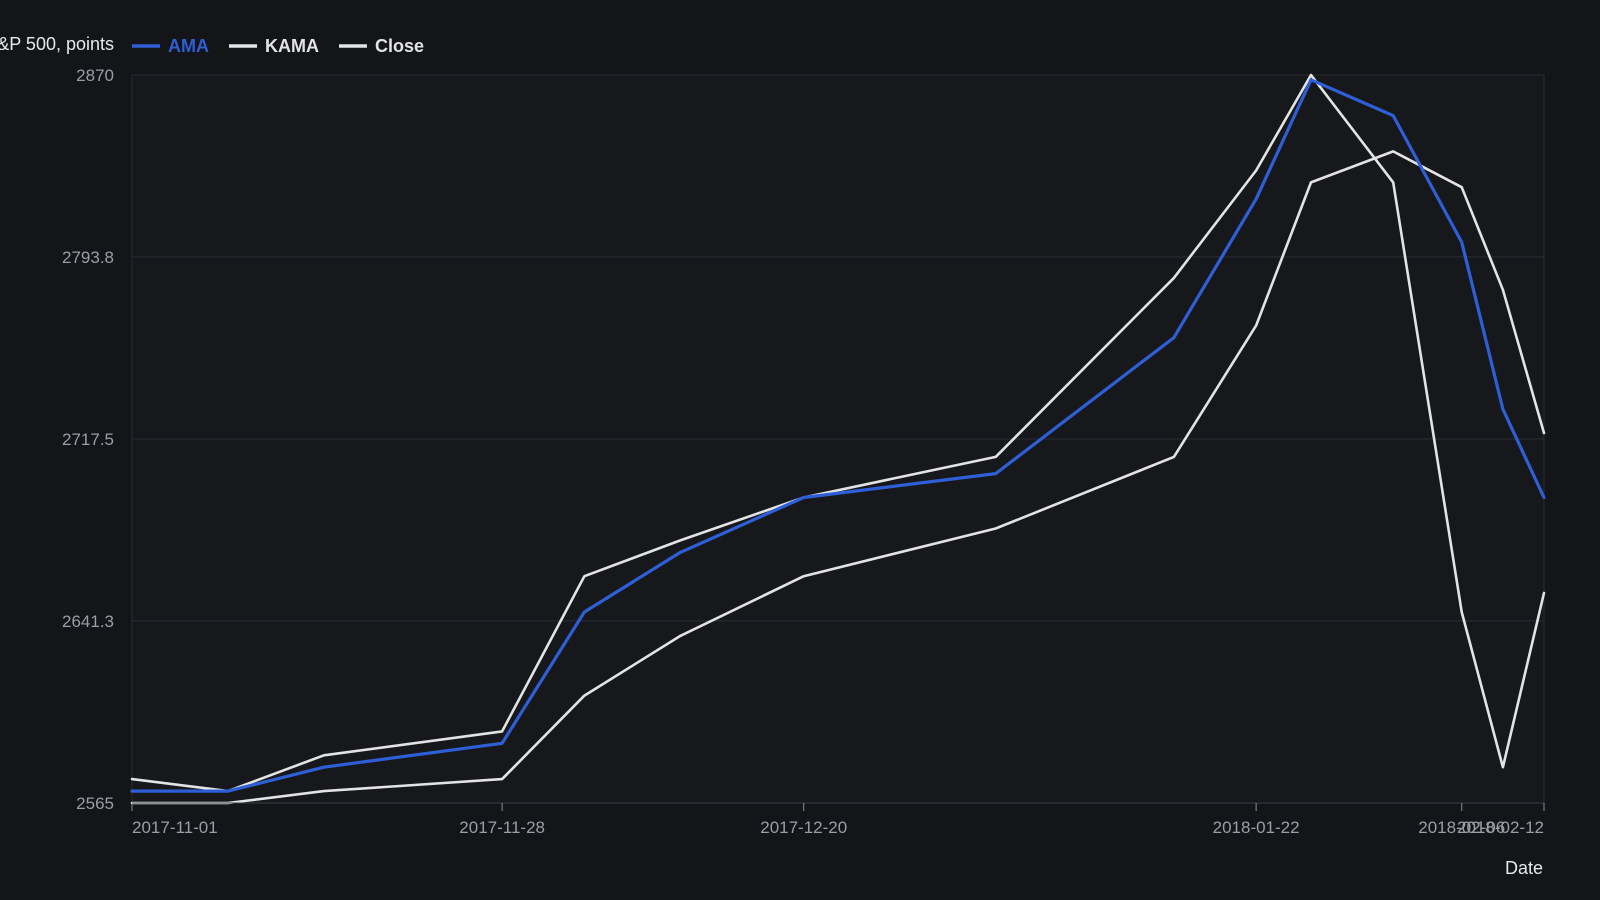 The width and height of the screenshot is (1600, 900). What do you see at coordinates (88, 621) in the screenshot?
I see `y-tick-label: 2641.3` at bounding box center [88, 621].